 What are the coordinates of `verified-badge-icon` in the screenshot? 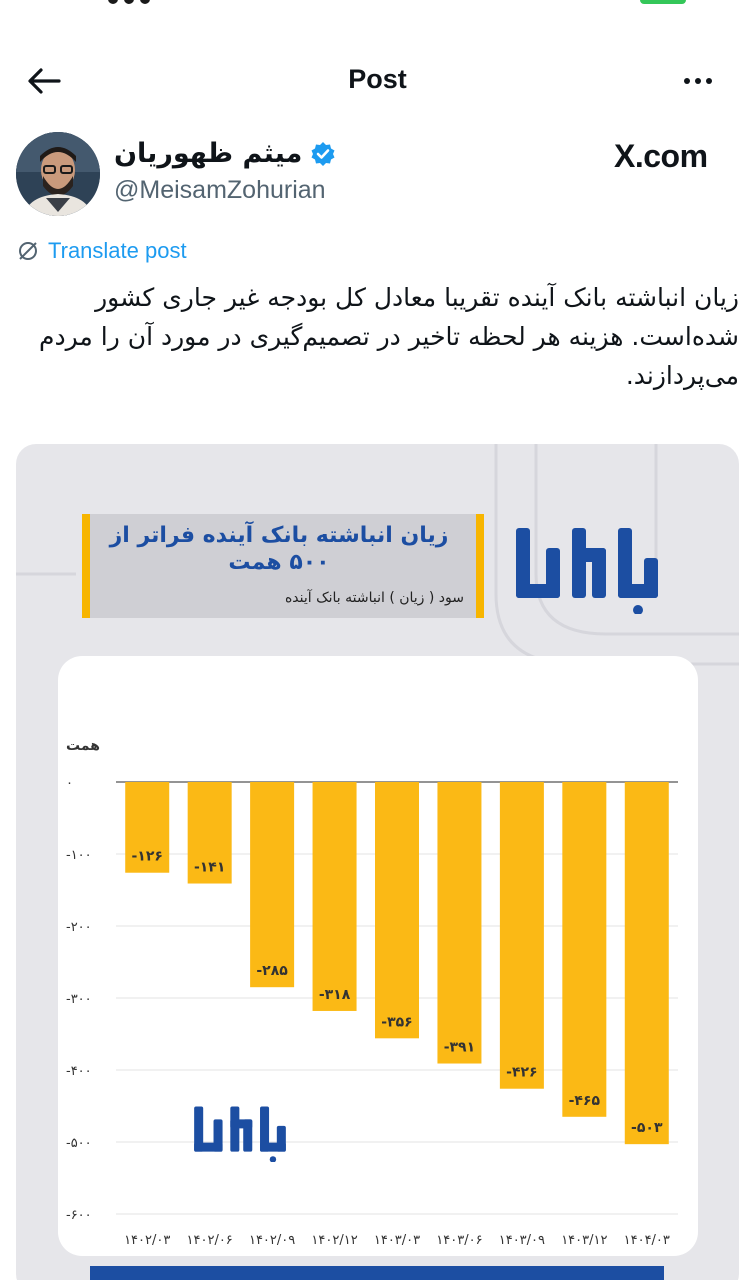 It's located at (323, 153).